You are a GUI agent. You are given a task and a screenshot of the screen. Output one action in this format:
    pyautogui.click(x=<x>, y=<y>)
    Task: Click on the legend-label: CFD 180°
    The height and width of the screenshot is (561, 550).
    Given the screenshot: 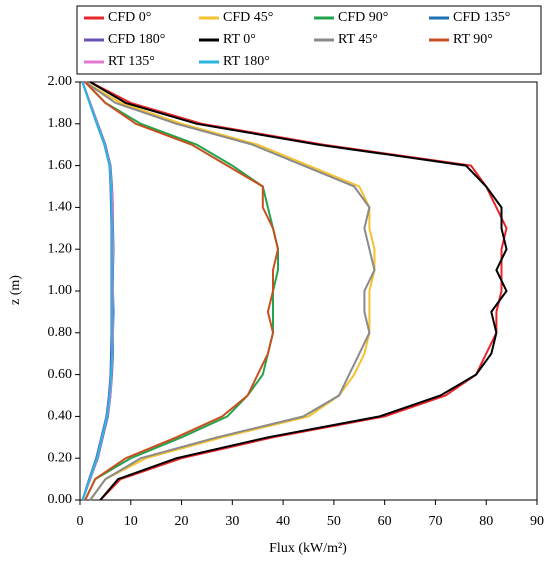 What is the action you would take?
    pyautogui.click(x=136, y=39)
    